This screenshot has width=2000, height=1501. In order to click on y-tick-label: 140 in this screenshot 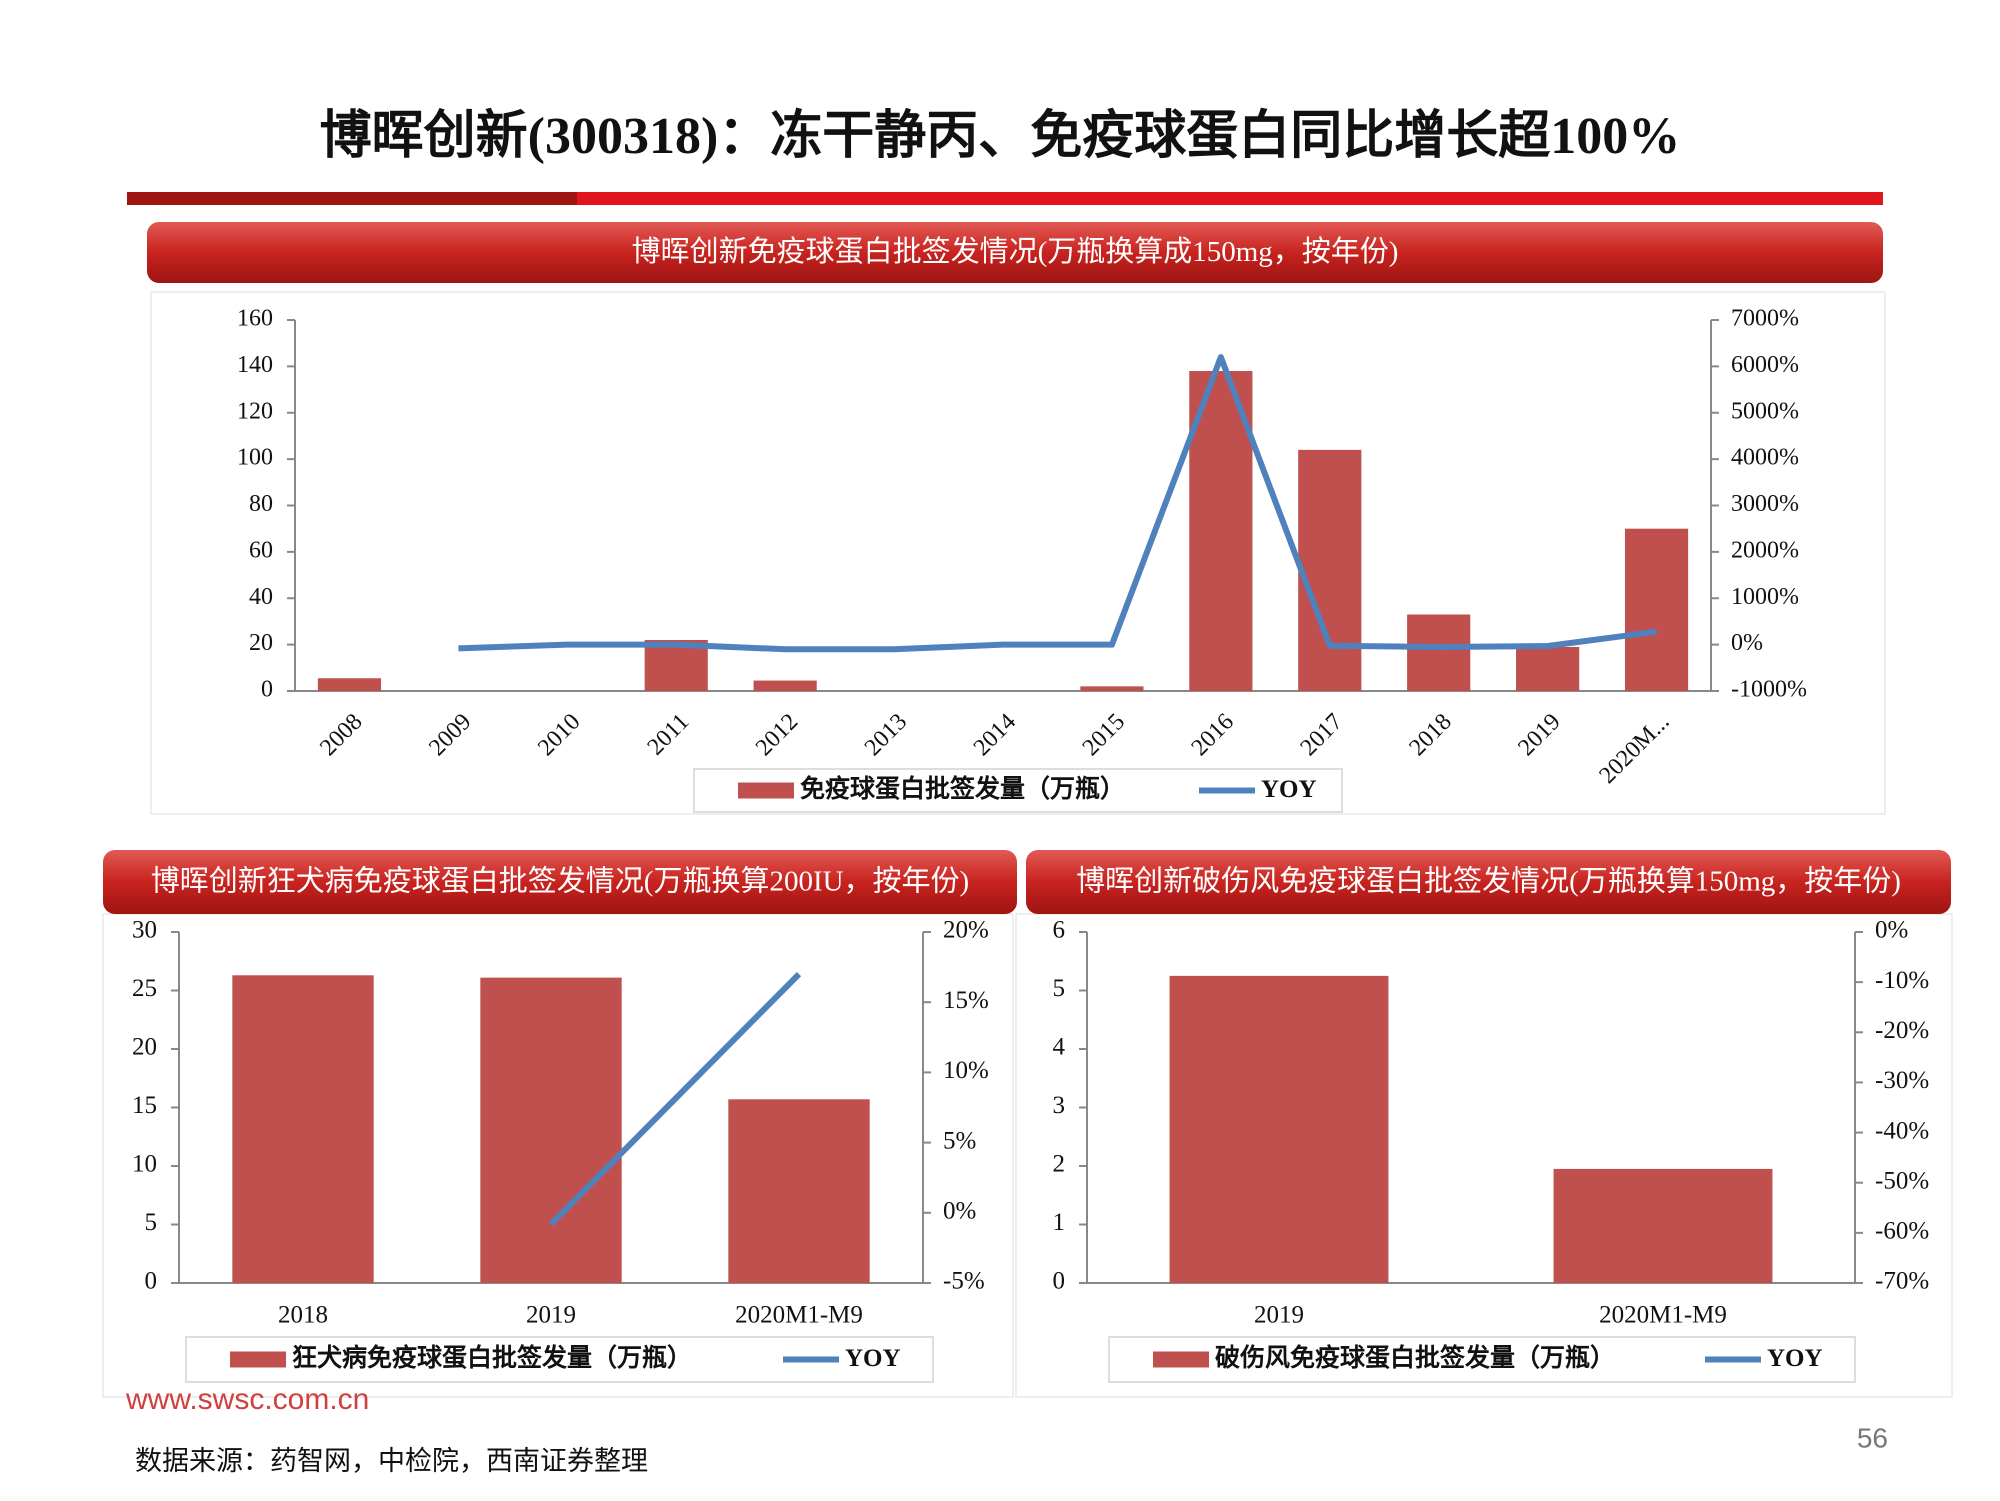, I will do `click(255, 365)`.